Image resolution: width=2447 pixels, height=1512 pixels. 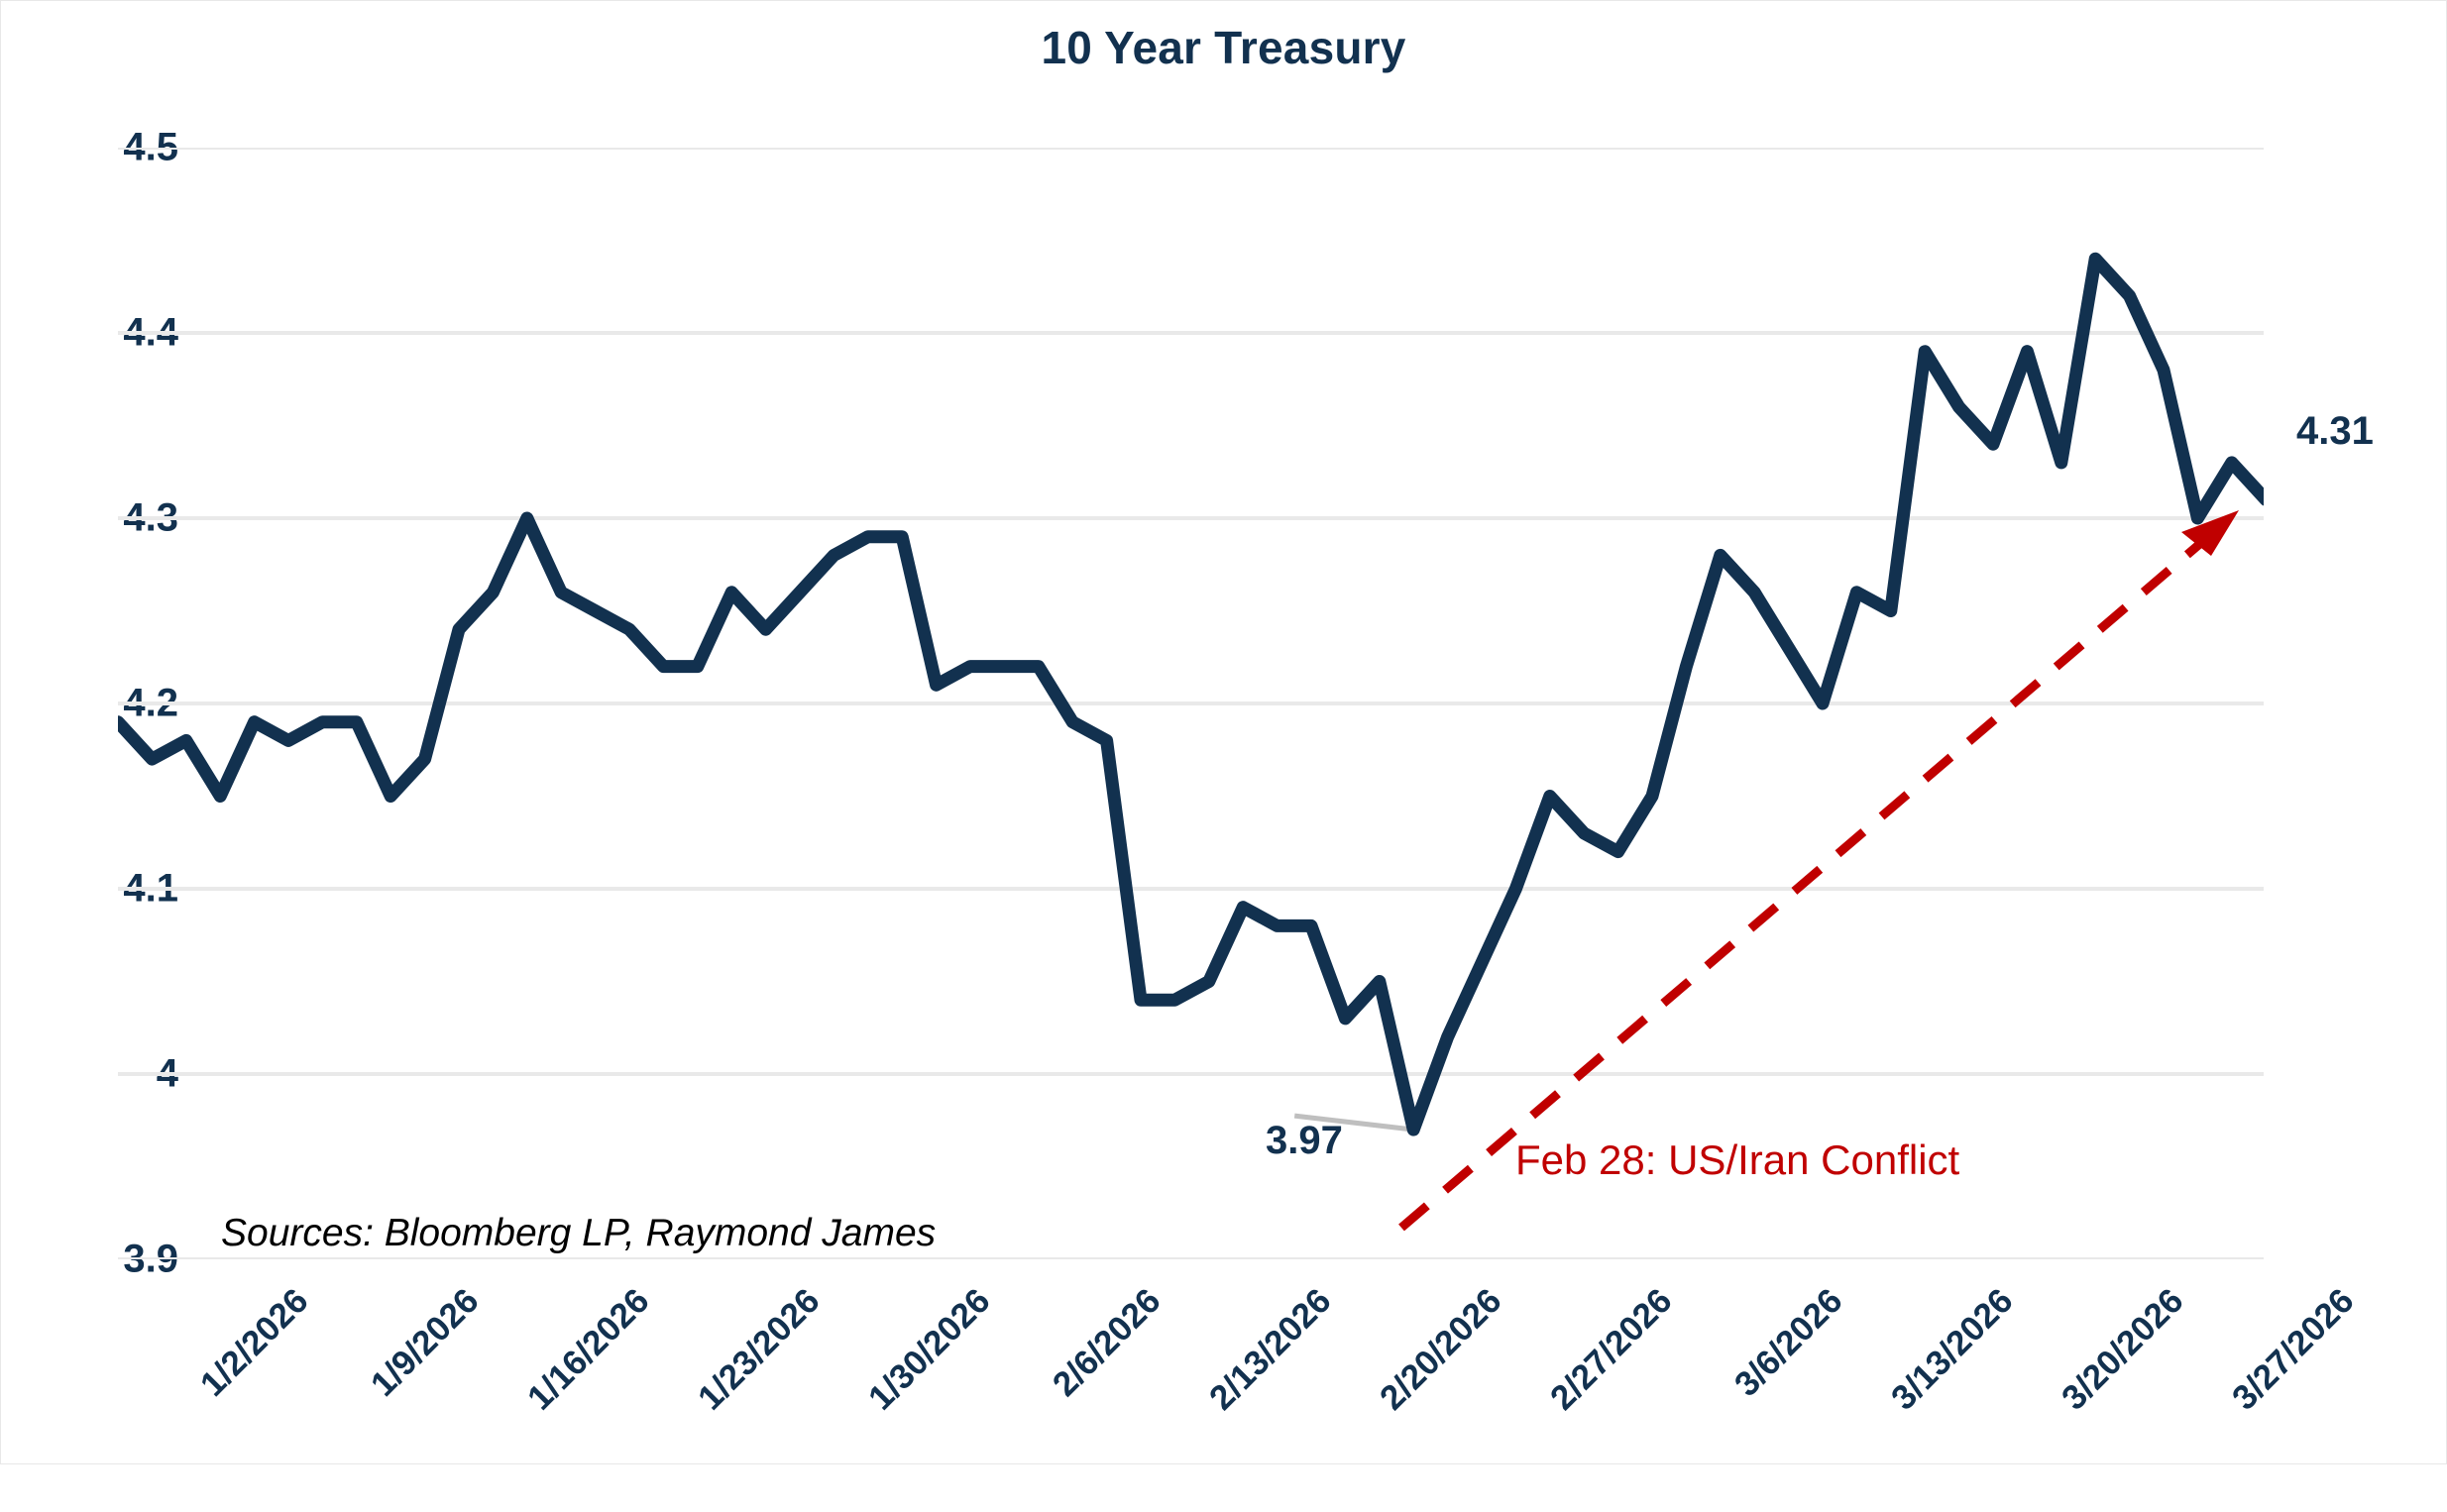 What do you see at coordinates (1738, 1159) in the screenshot?
I see `event-annotation-label: Feb 28: US/Iran Conflict` at bounding box center [1738, 1159].